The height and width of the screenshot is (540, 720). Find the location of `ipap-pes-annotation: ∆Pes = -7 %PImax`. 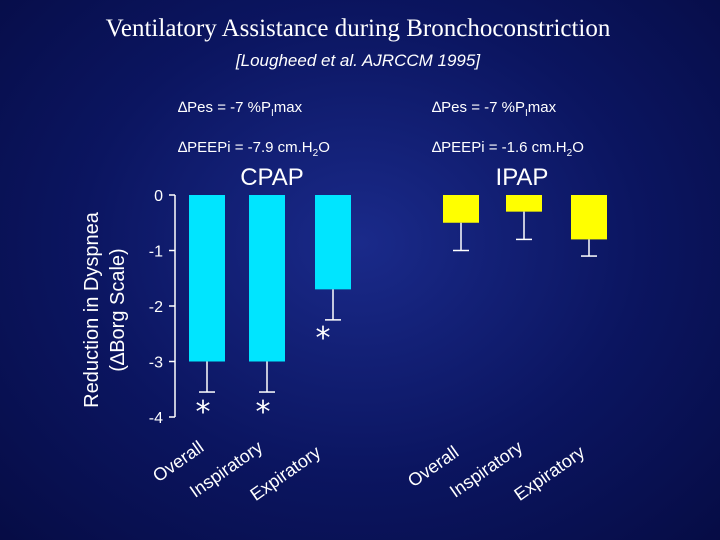

ipap-pes-annotation: ∆Pes = -7 %PImax is located at coordinates (494, 109).